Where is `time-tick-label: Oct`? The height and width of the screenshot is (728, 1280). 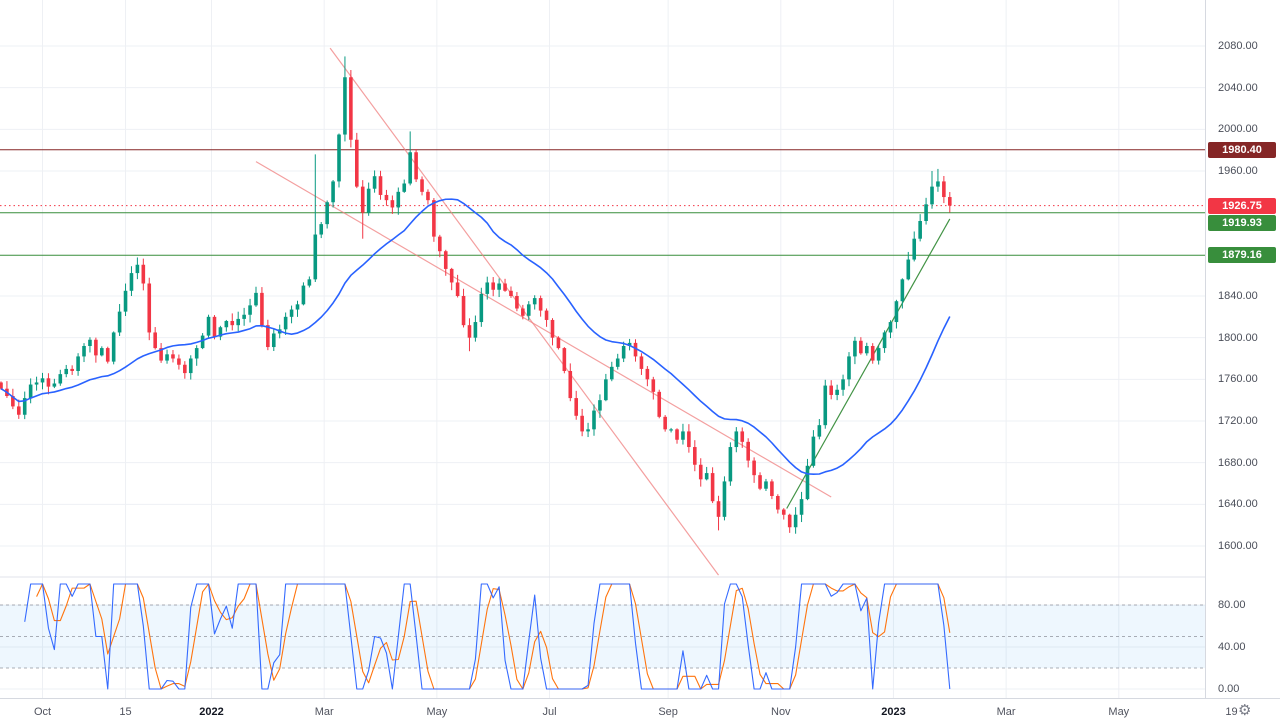
time-tick-label: Oct is located at coordinates (42, 712).